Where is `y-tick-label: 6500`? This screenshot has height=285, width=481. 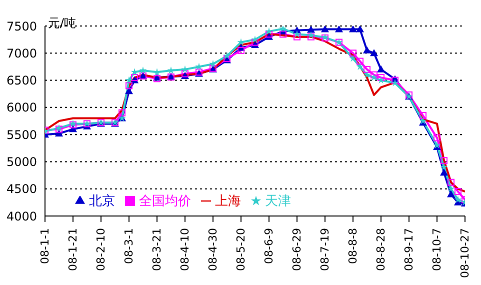
y-tick-label: 6500 is located at coordinates (21, 81).